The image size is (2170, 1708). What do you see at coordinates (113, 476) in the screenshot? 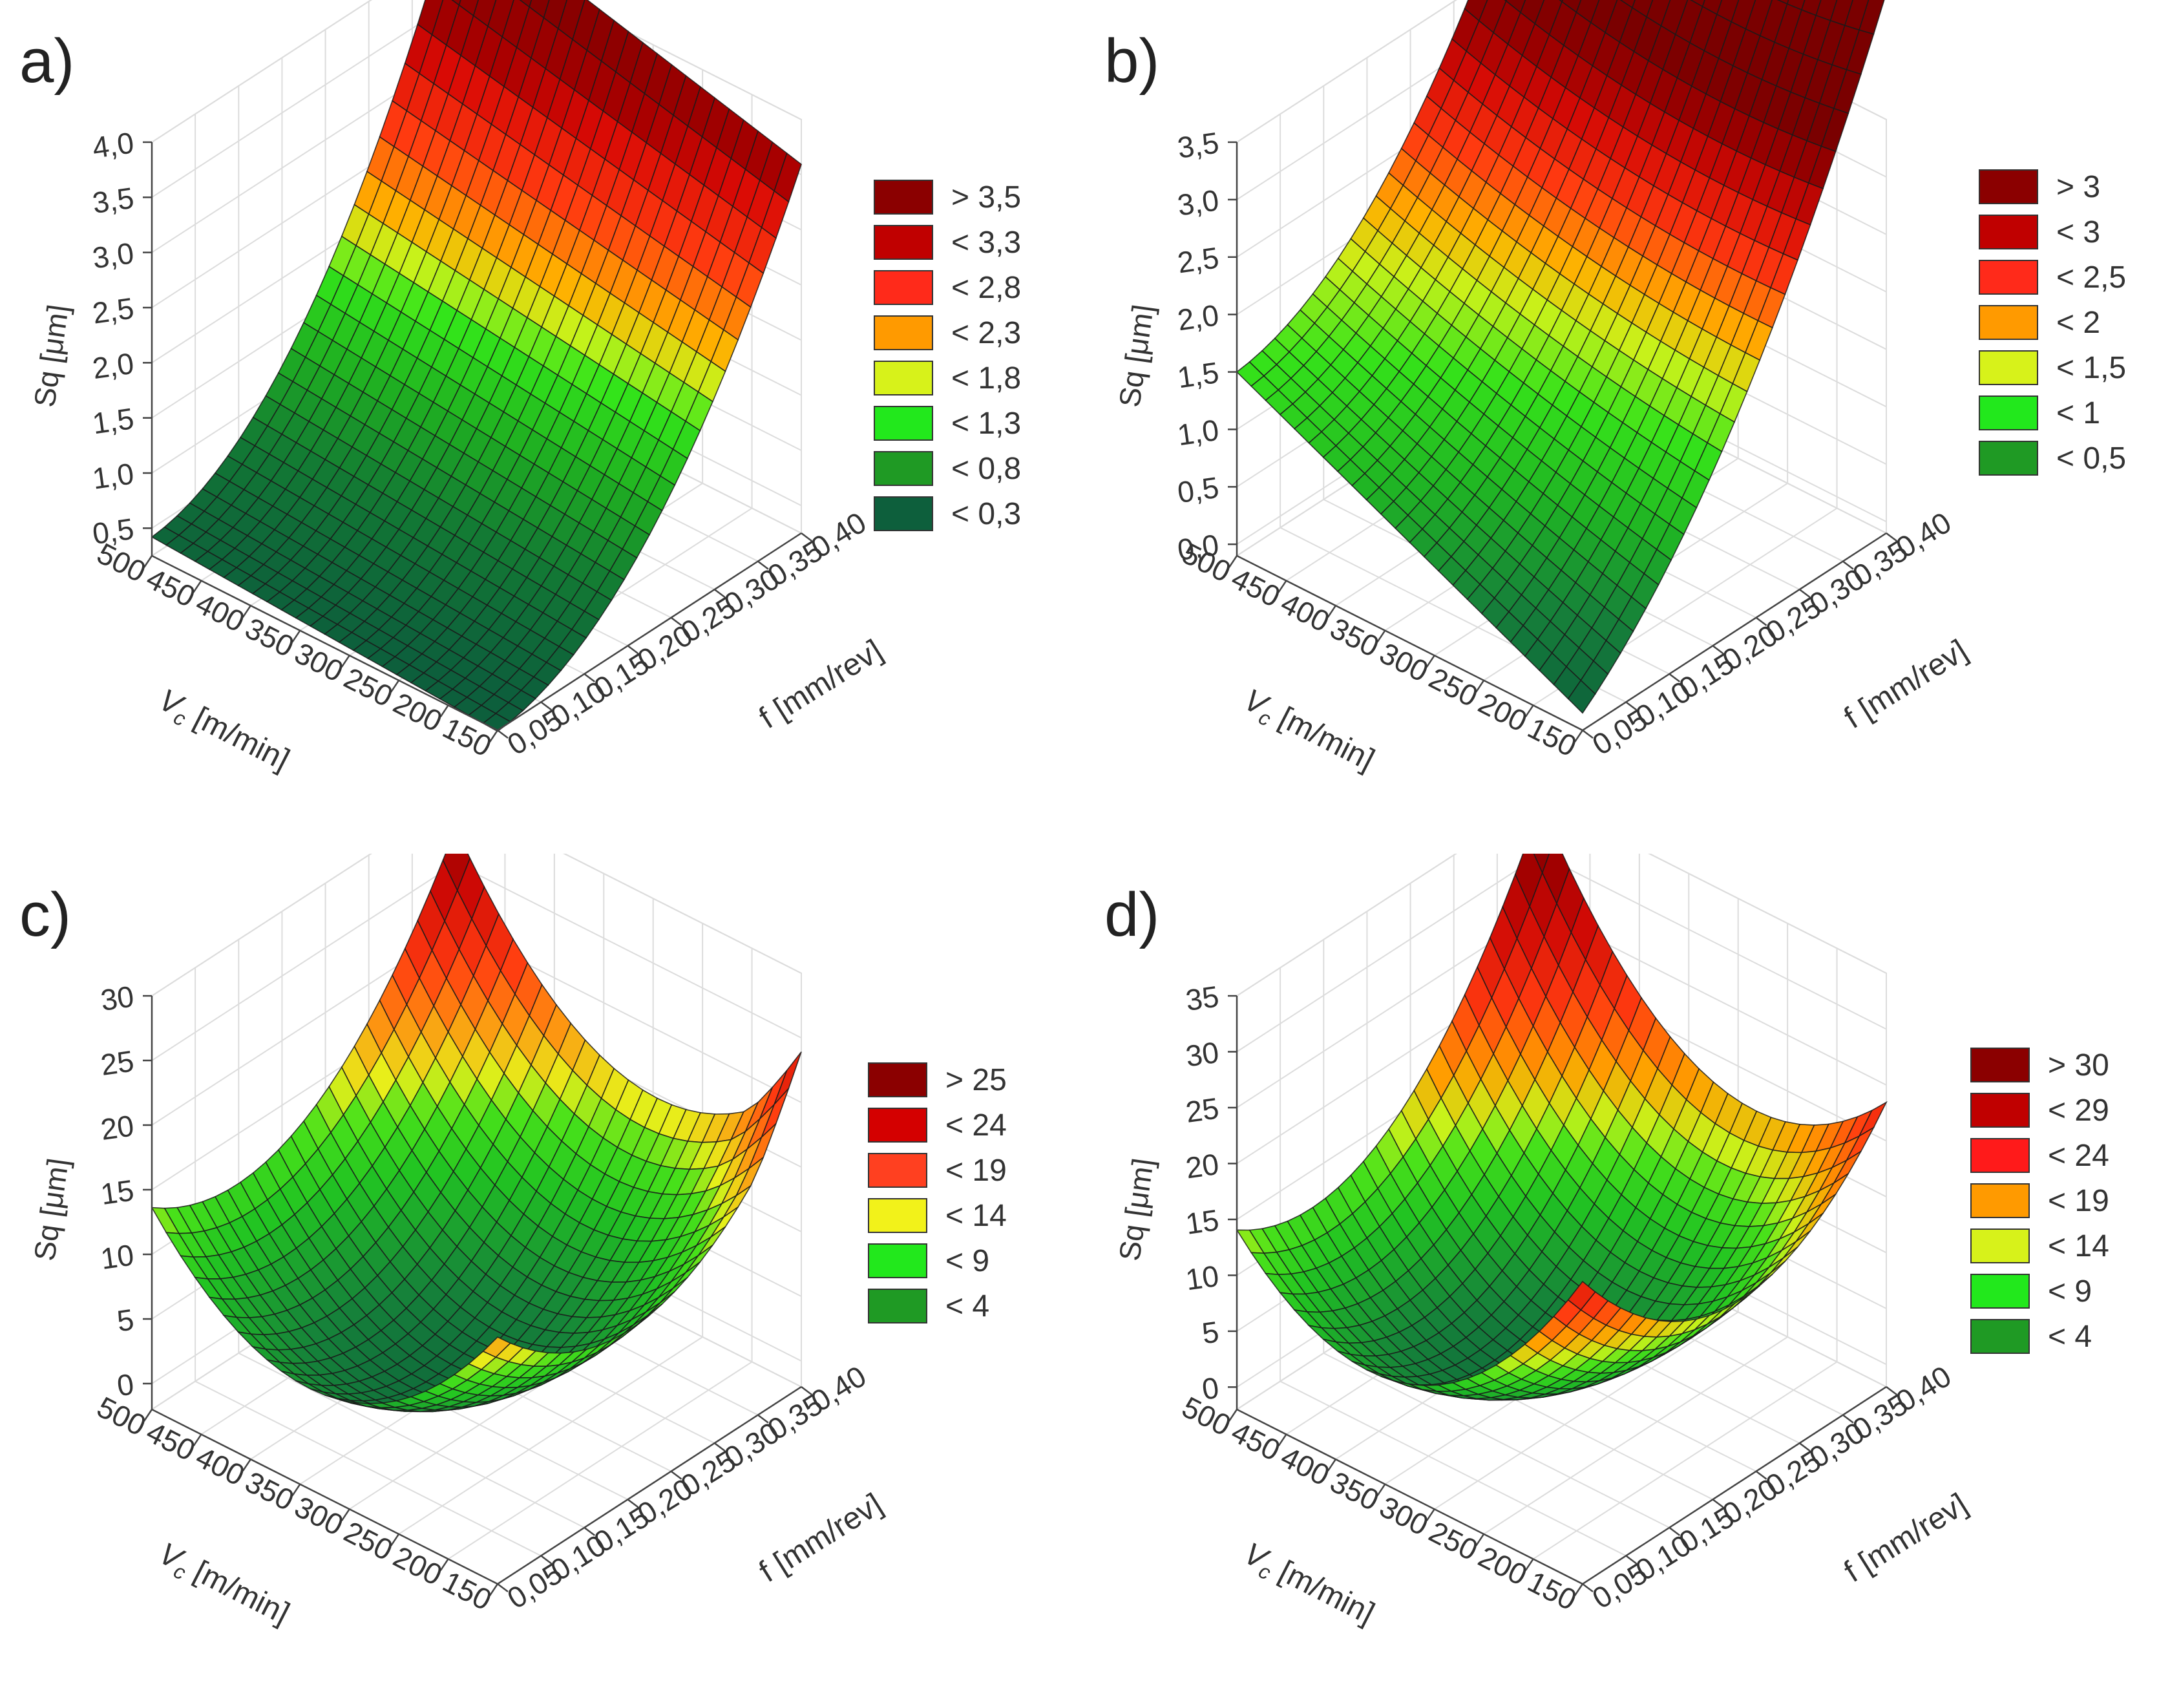
I see `z-tick-label: 1,0` at bounding box center [113, 476].